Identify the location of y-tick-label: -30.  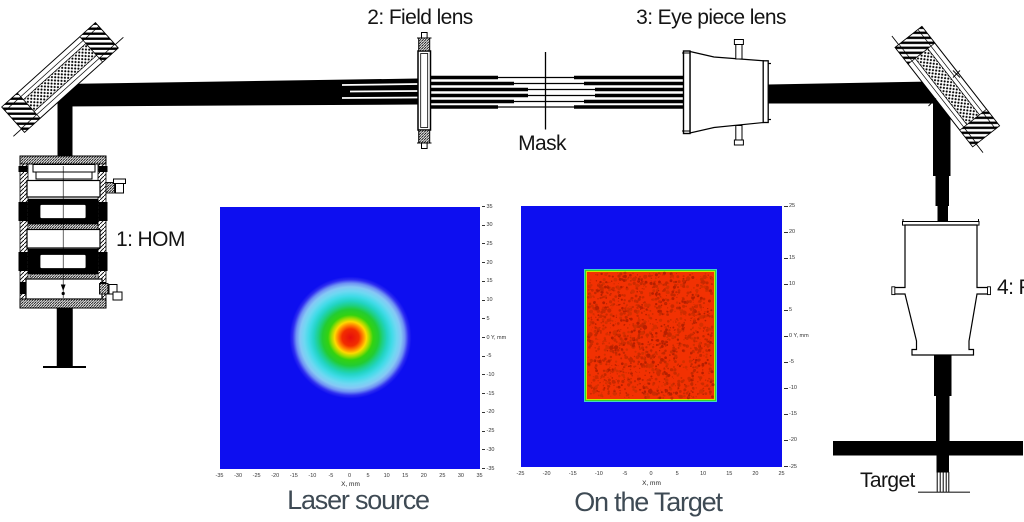
(488, 450).